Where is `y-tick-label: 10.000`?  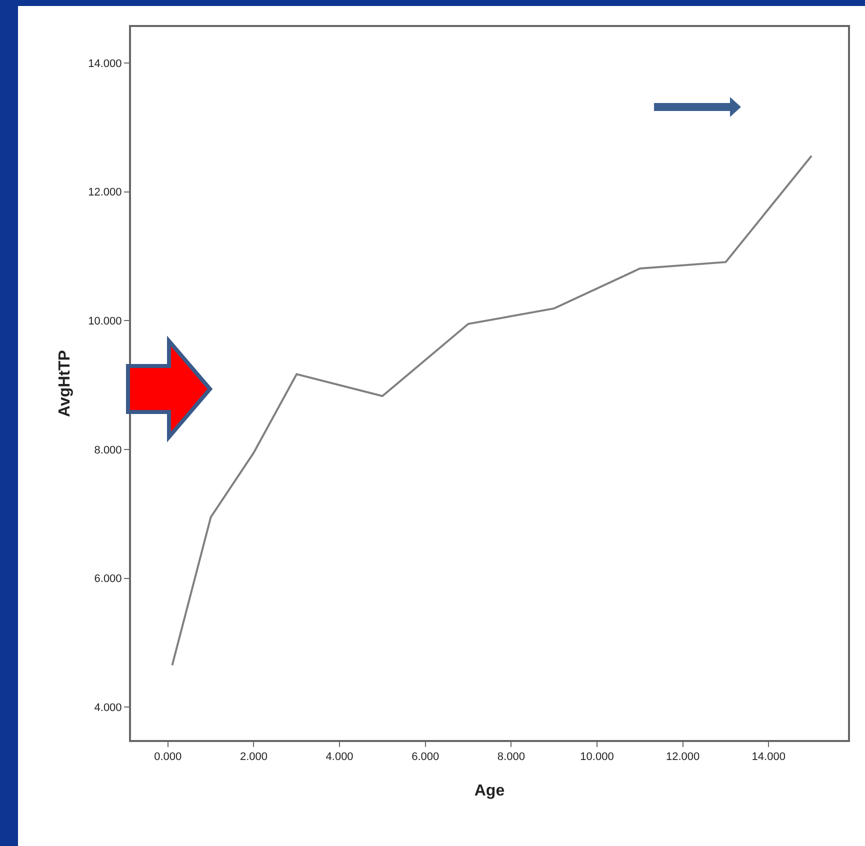 y-tick-label: 10.000 is located at coordinates (105, 322).